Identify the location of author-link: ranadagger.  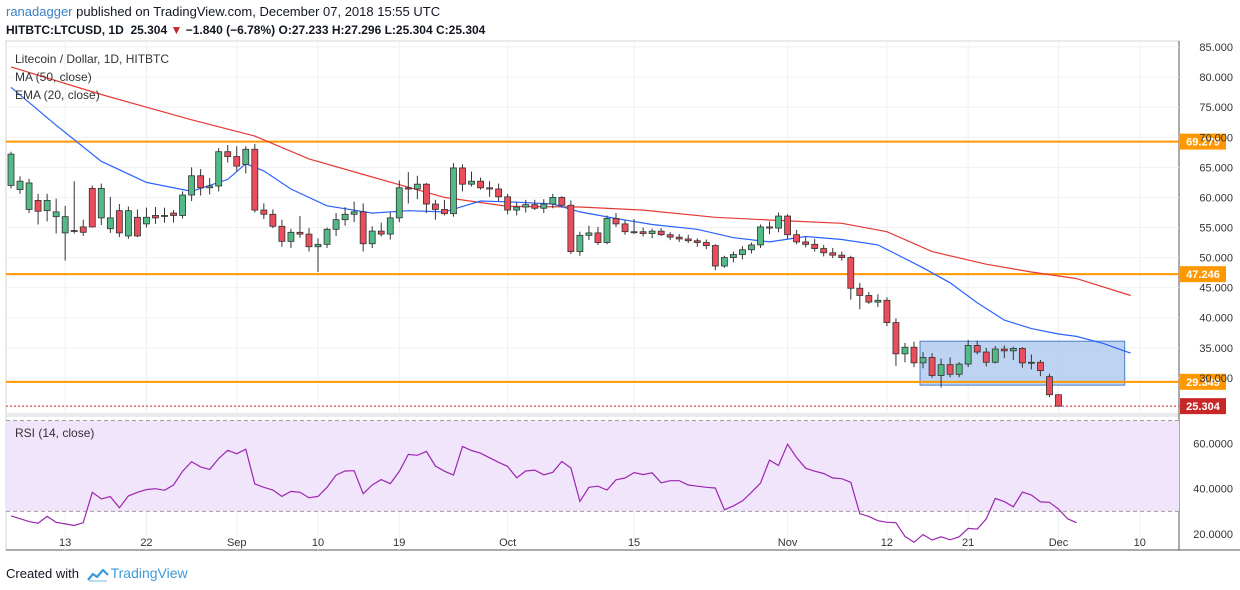
(39, 11).